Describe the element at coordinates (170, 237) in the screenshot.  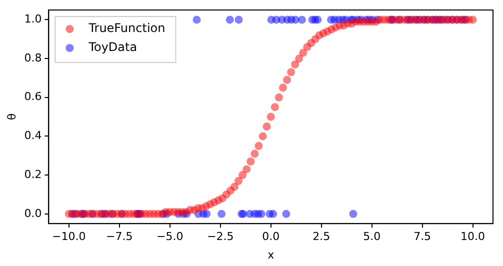
I see `x-tick-label: −5.0` at that location.